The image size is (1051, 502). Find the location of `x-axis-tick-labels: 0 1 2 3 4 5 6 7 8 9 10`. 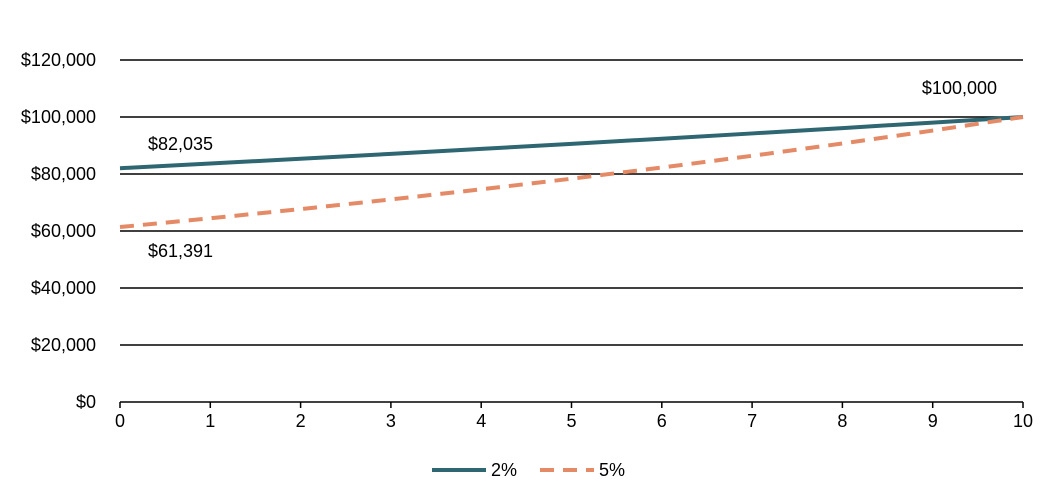

x-axis-tick-labels: 0 1 2 3 4 5 6 7 8 9 10 is located at coordinates (574, 421).